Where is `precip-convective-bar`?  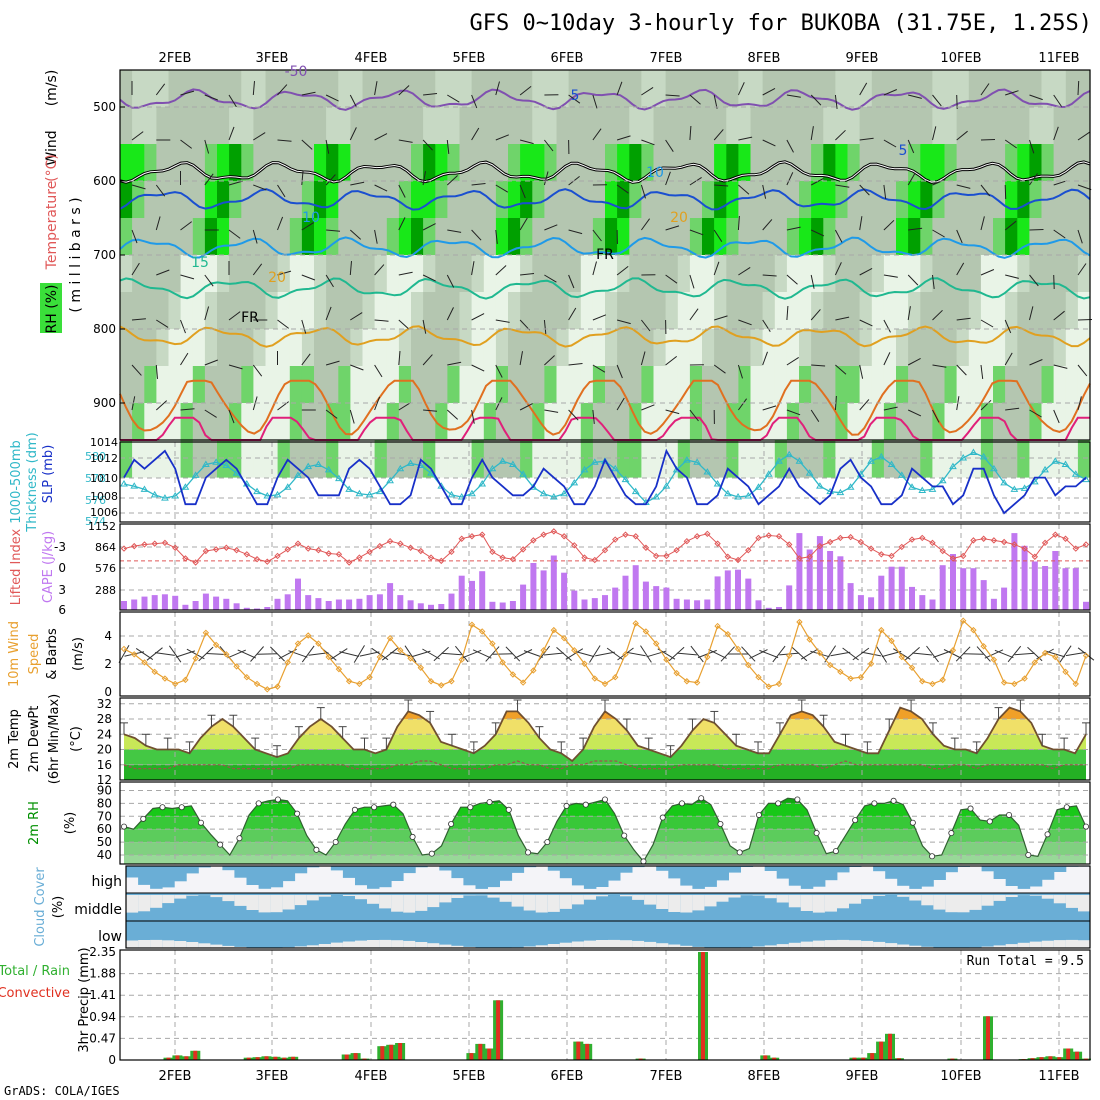
precip-convective-bar is located at coordinates (275, 1058).